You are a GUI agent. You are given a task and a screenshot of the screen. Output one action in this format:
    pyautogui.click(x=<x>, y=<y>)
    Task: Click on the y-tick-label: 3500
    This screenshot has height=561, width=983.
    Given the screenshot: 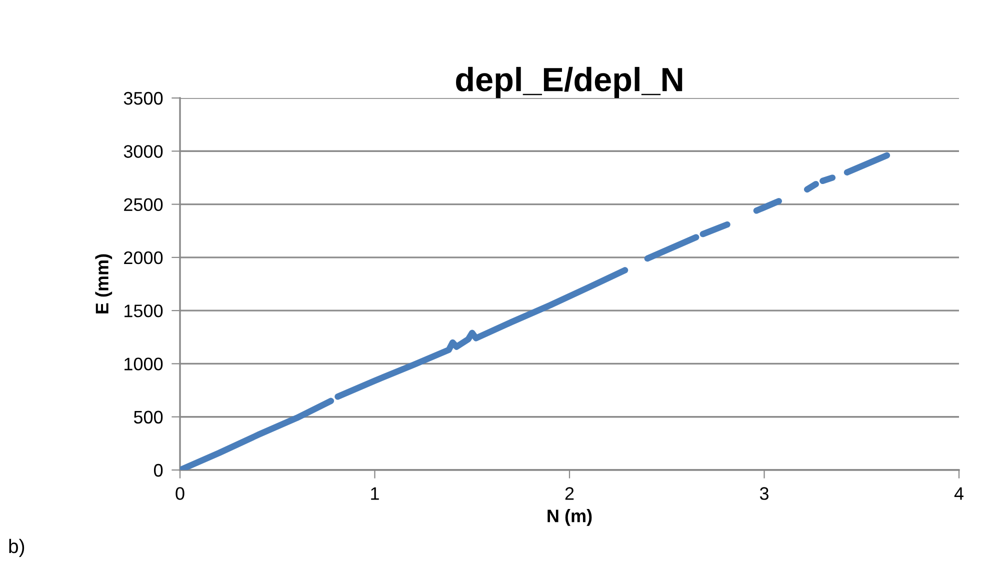 What is the action you would take?
    pyautogui.click(x=143, y=98)
    